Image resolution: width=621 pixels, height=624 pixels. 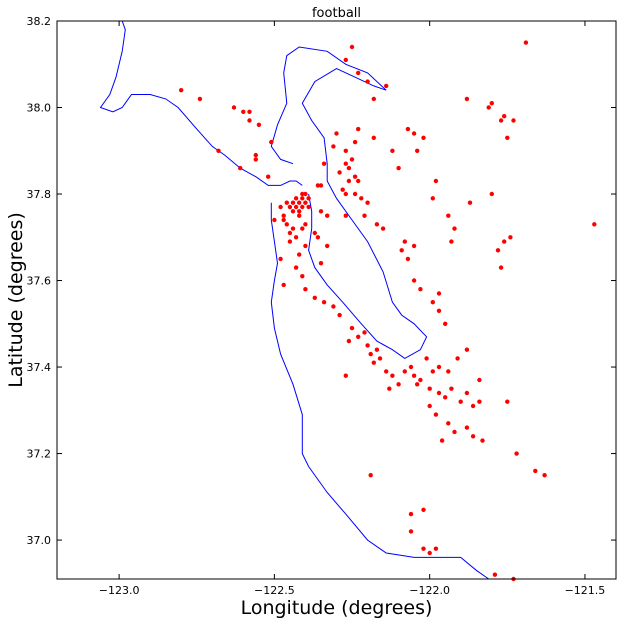 I want to click on chart-title: football, so click(x=336, y=13).